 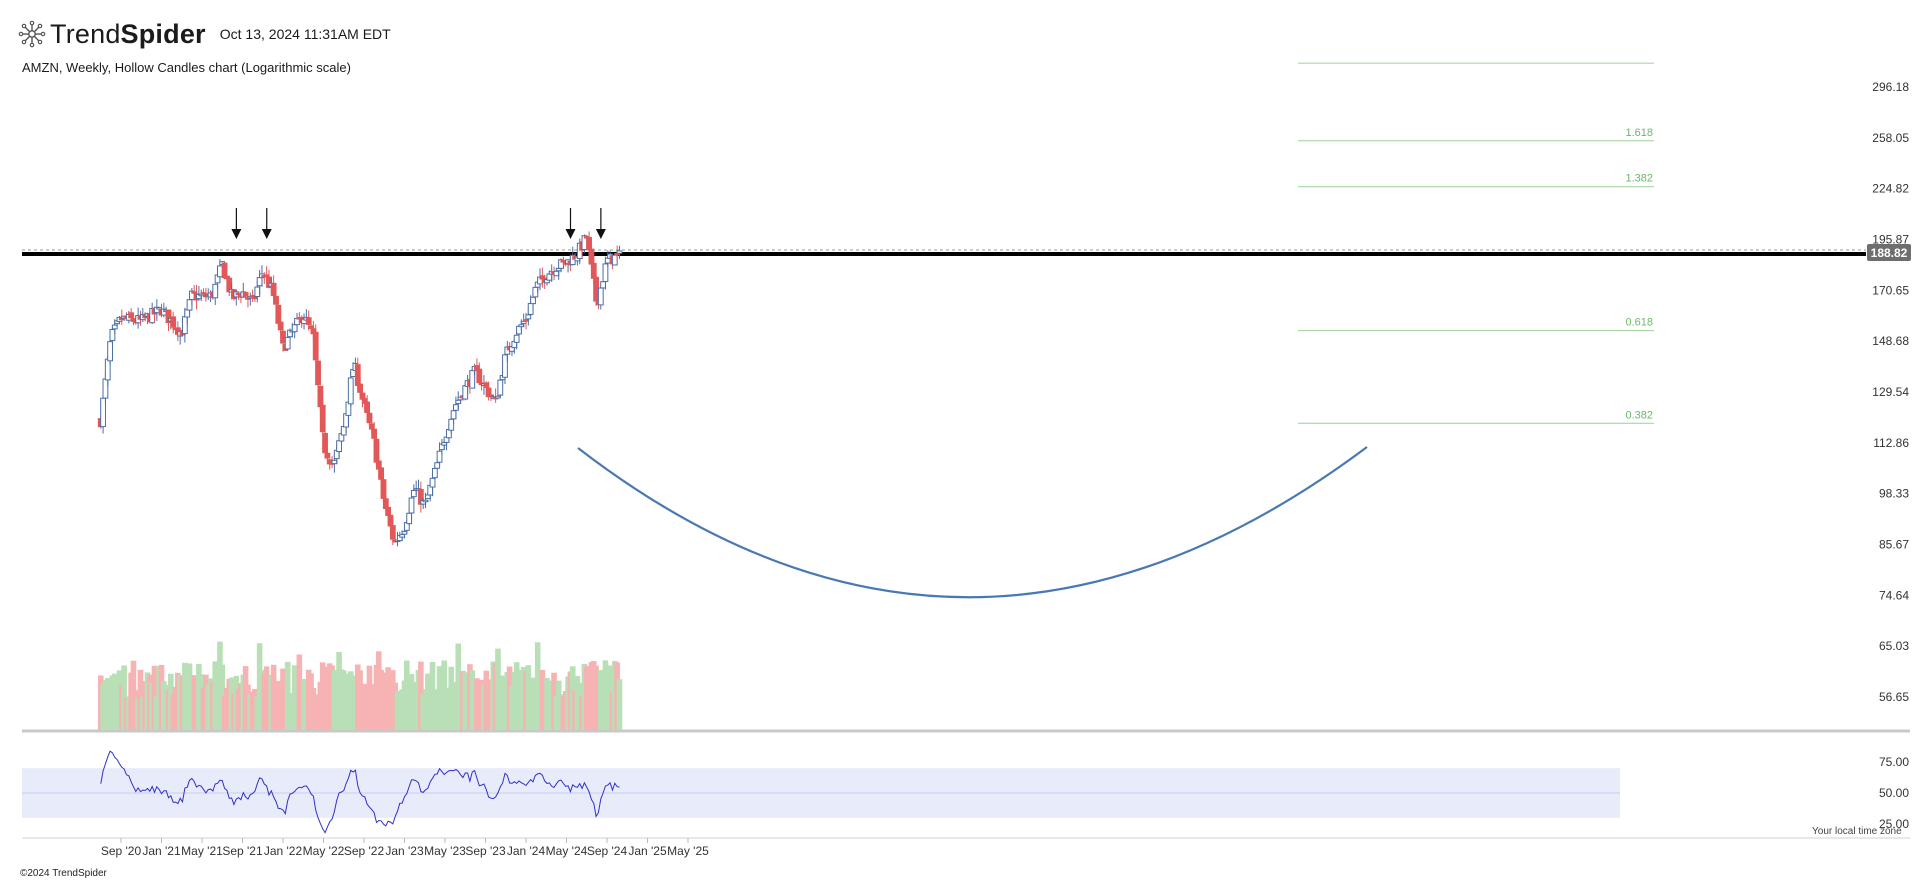 I want to click on rsi-tick-label: 25.00, so click(x=1894, y=824).